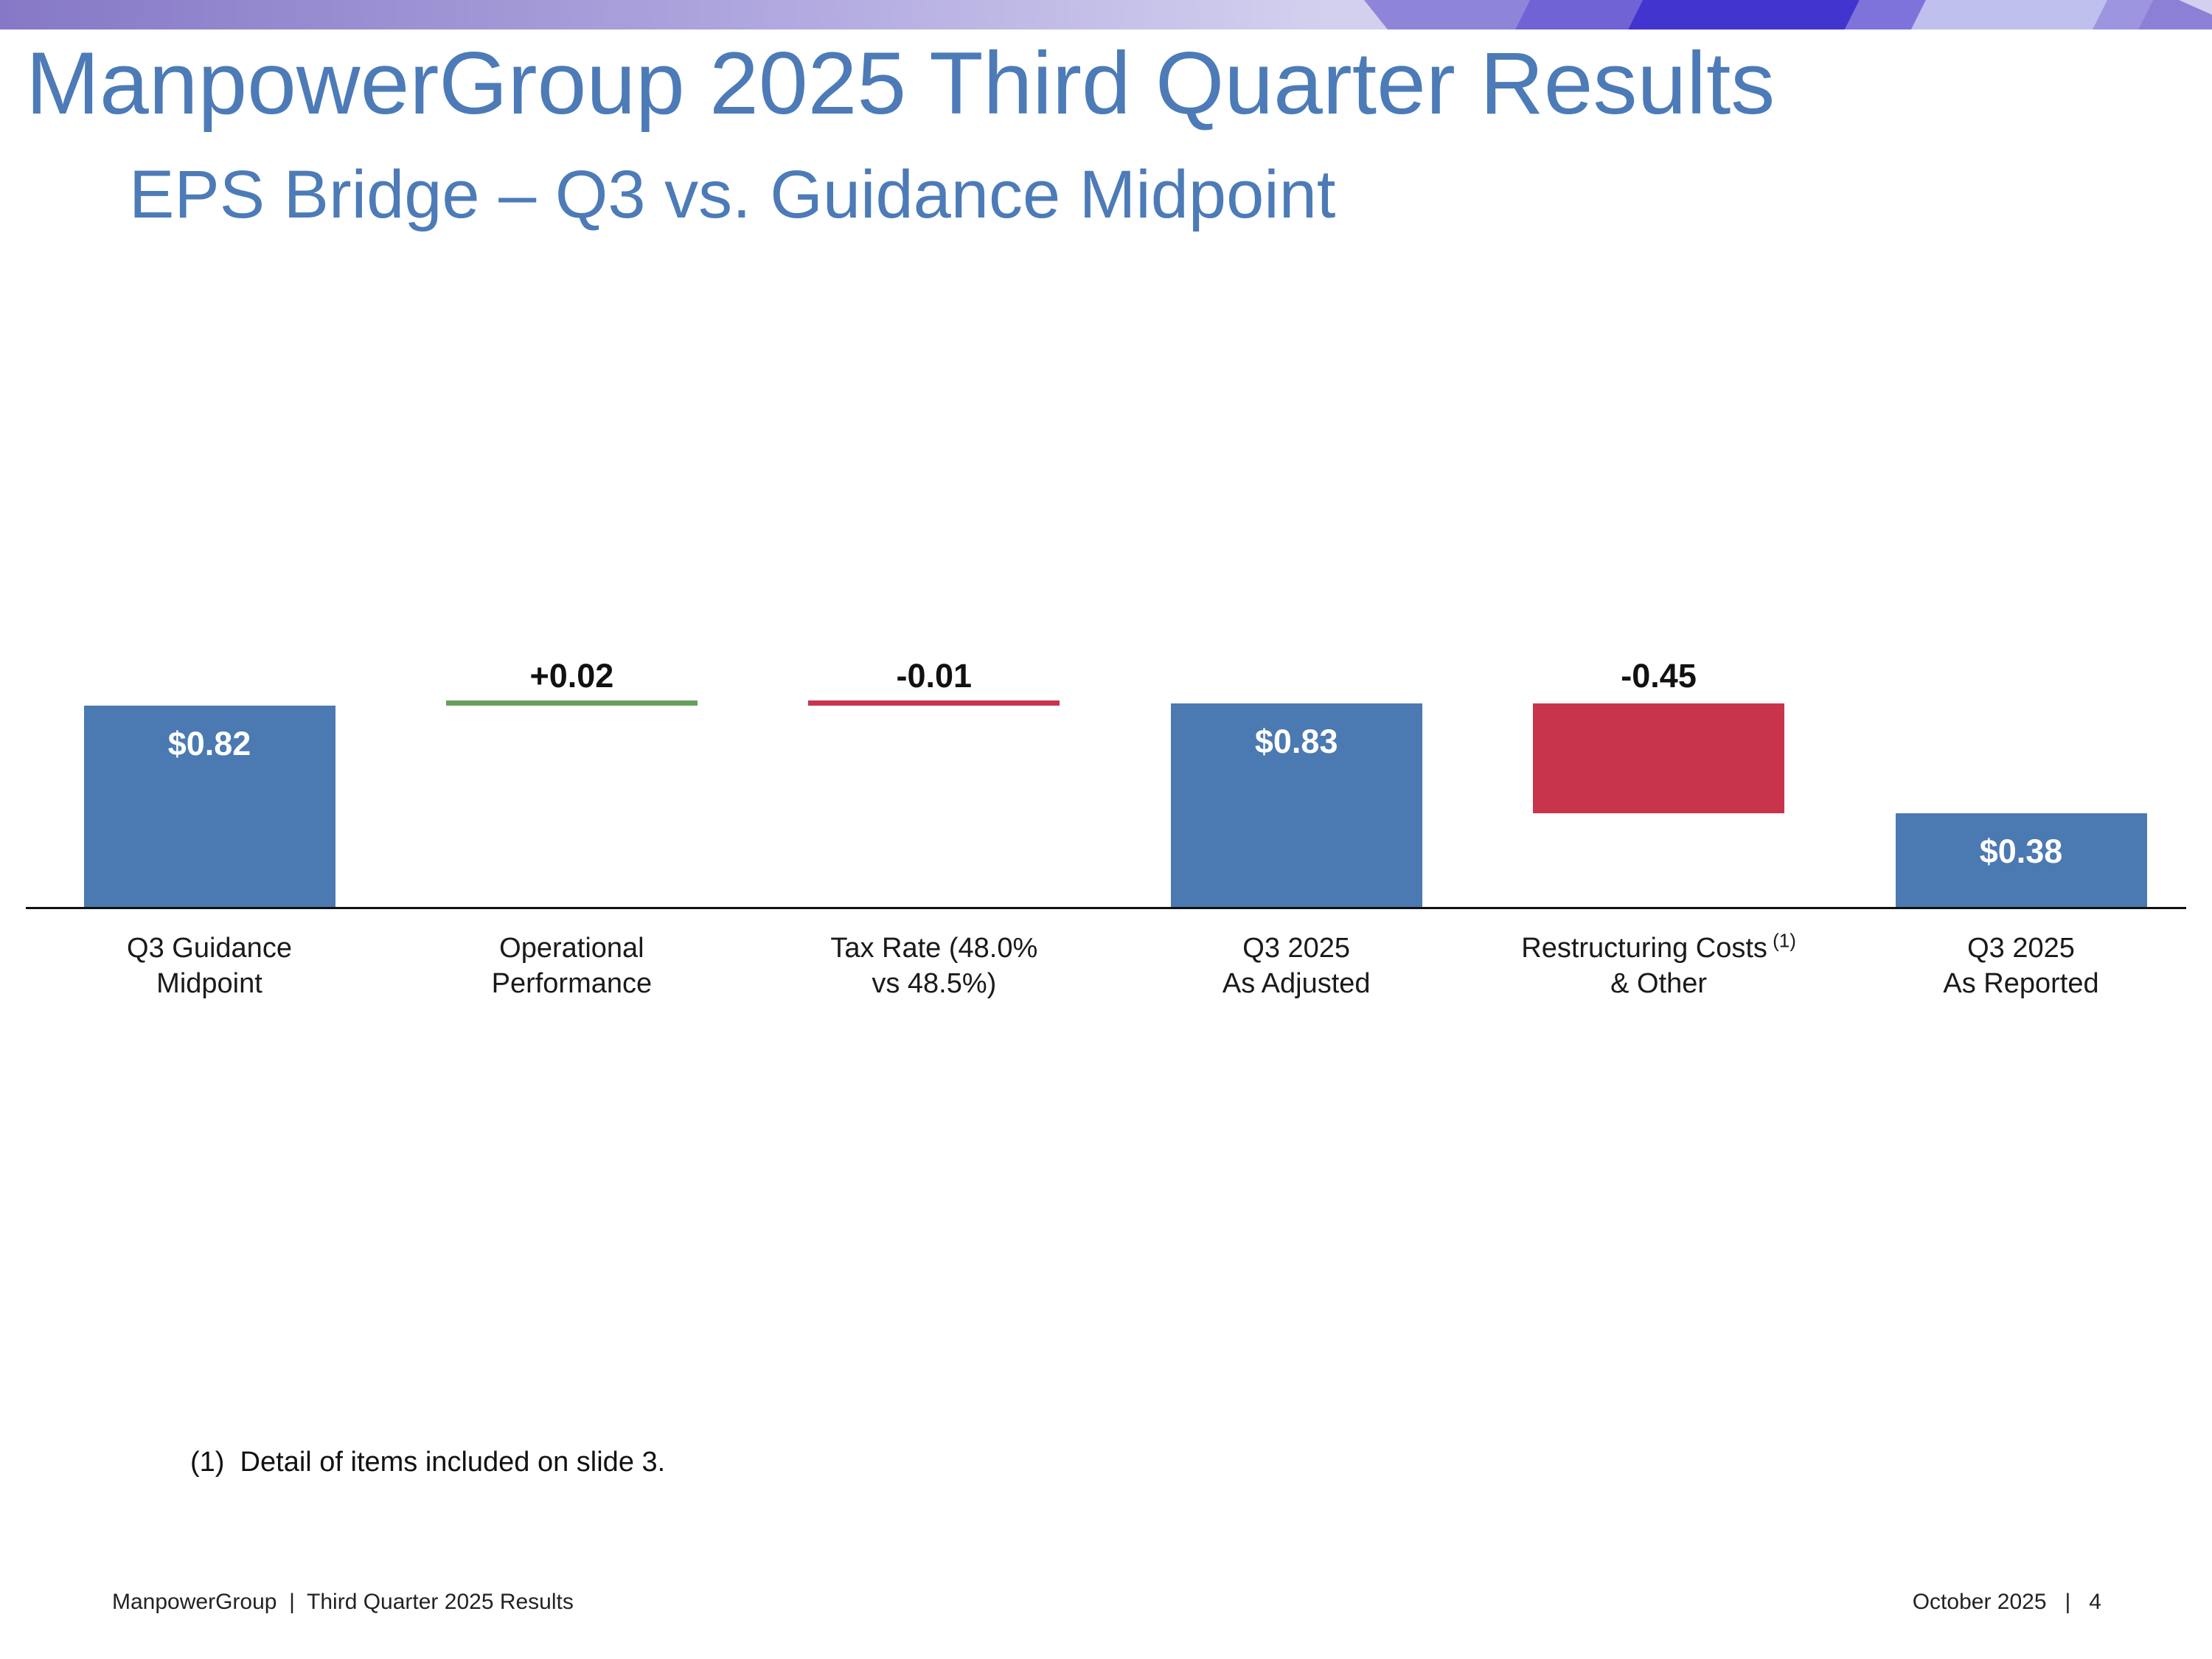  Describe the element at coordinates (571, 966) in the screenshot. I see `category-label: Operational Performance` at that location.